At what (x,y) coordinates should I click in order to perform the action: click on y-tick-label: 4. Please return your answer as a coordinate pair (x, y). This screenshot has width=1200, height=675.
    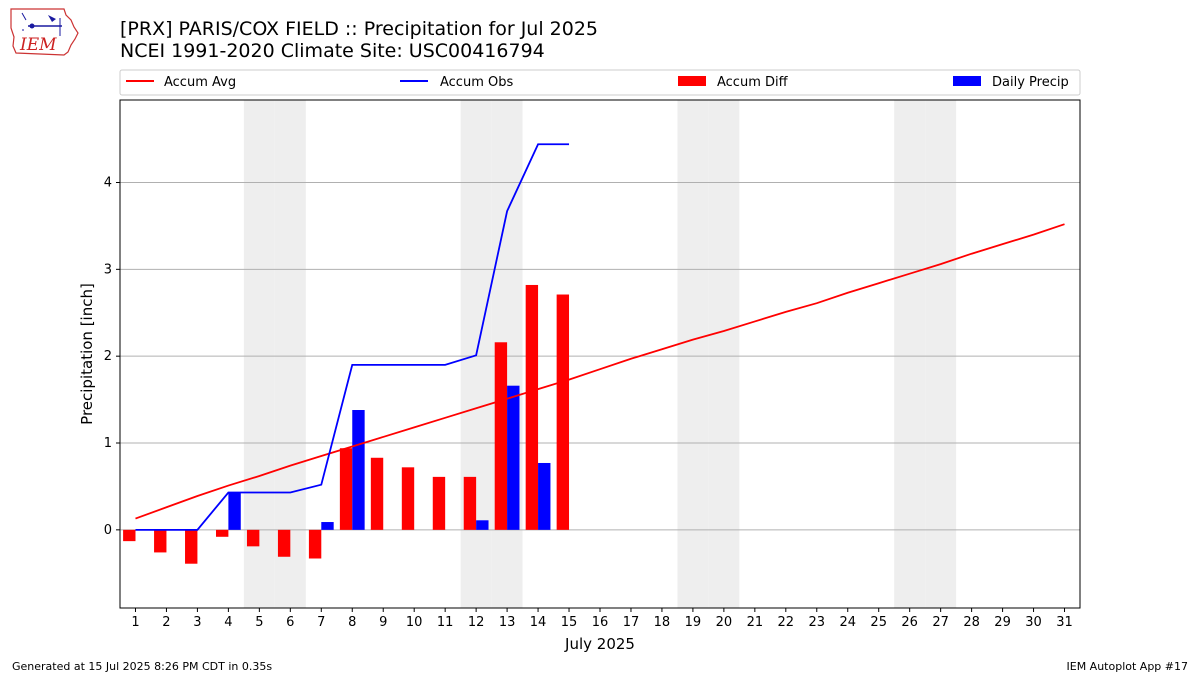
    Looking at the image, I should click on (108, 182).